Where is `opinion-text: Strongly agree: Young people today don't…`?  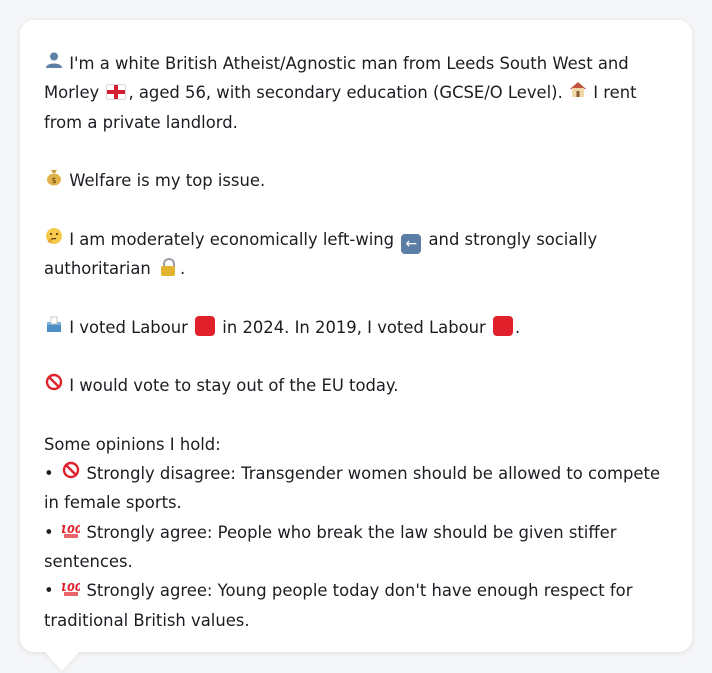 opinion-text: Strongly agree: Young people today don't… is located at coordinates (338, 605).